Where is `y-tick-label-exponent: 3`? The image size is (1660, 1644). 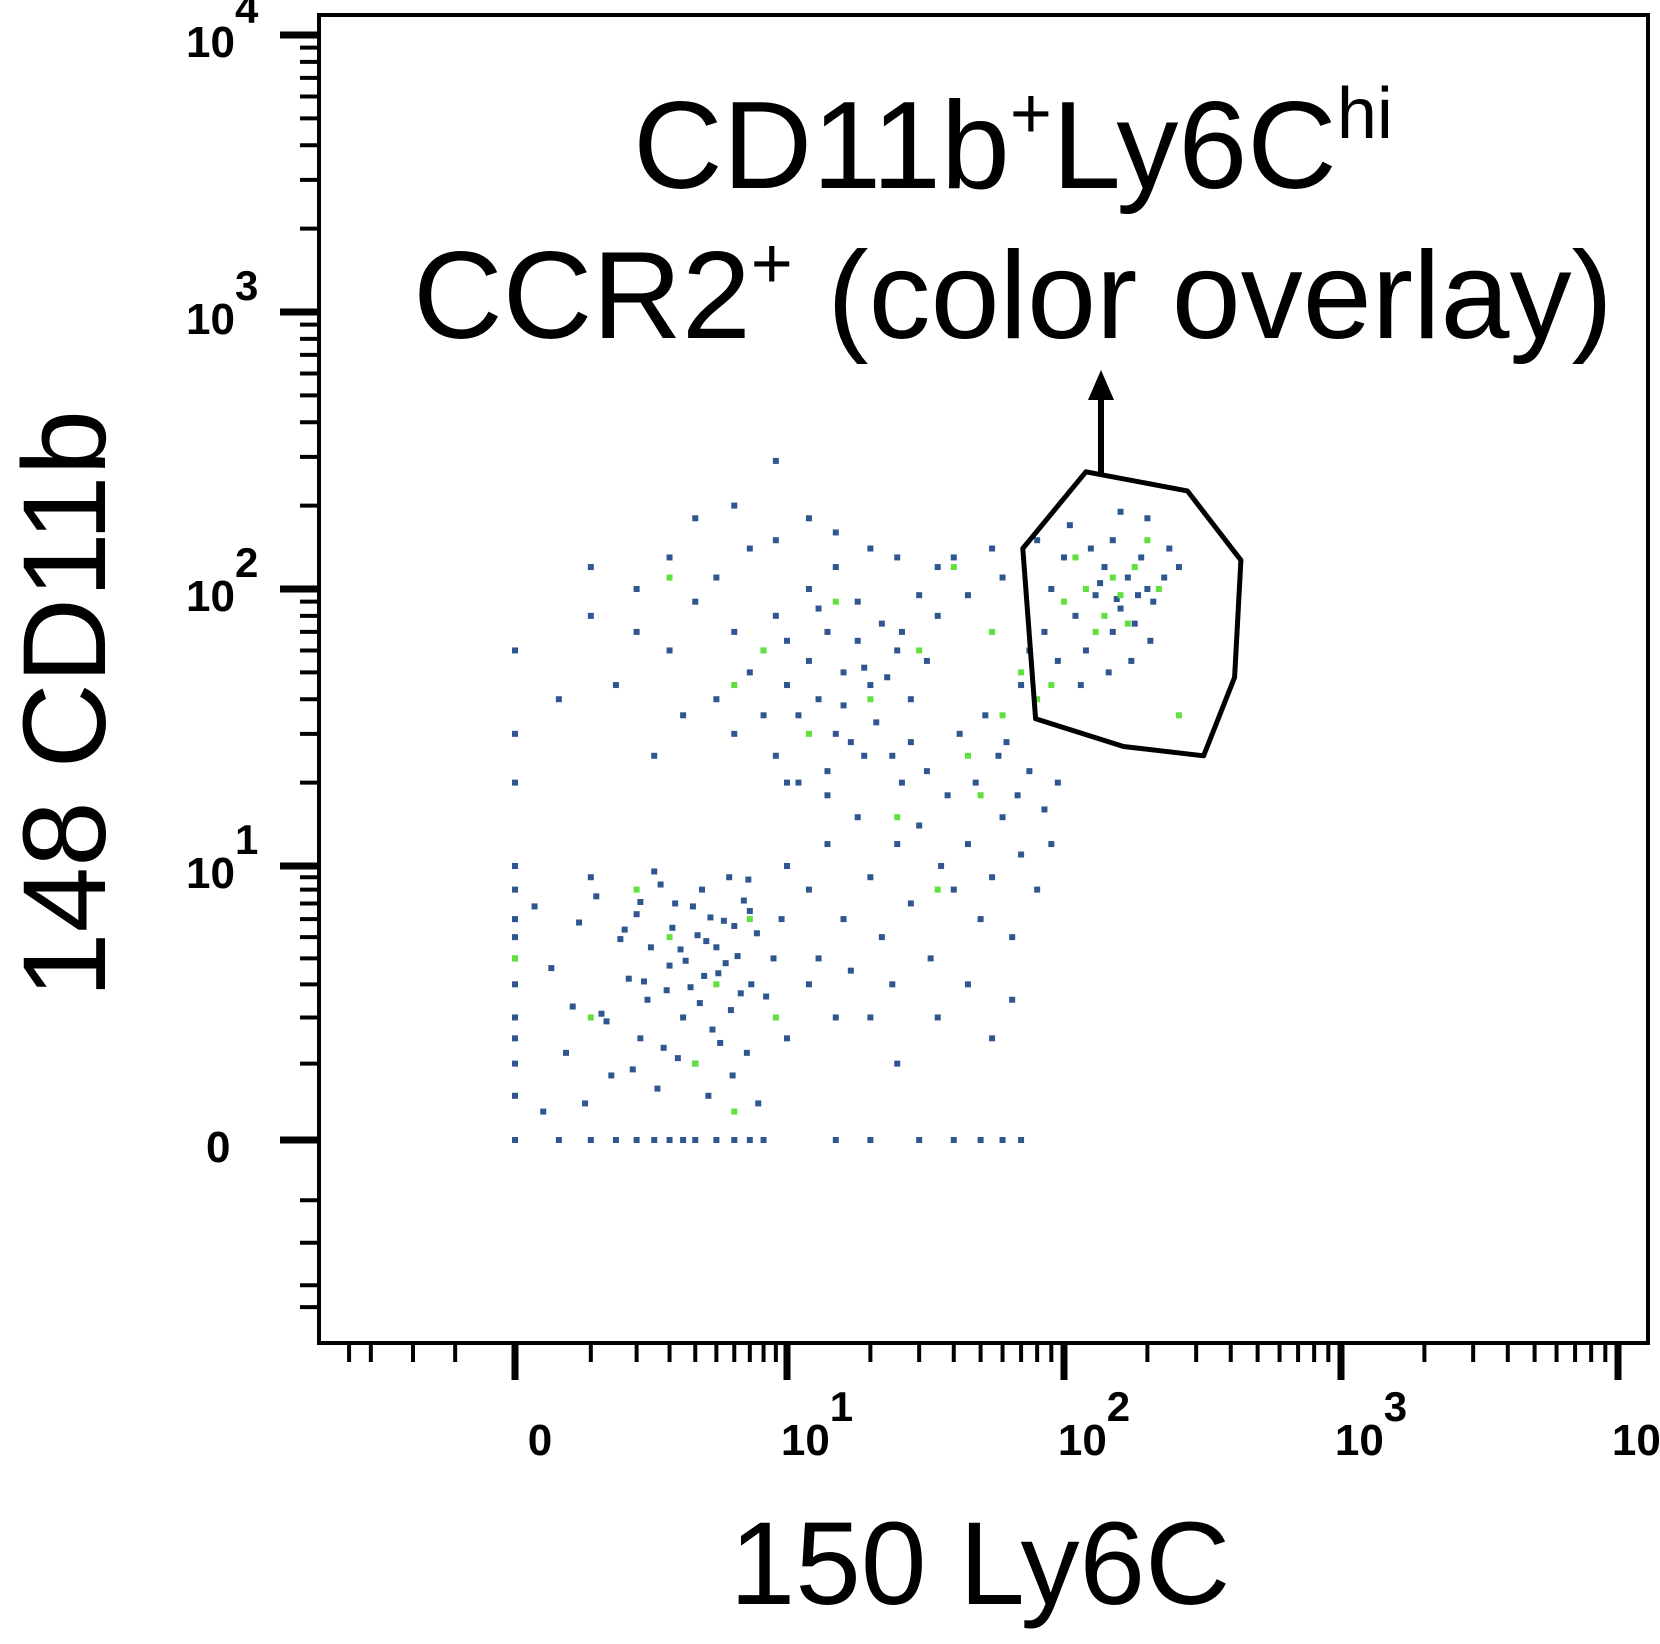 y-tick-label-exponent: 3 is located at coordinates (246, 285).